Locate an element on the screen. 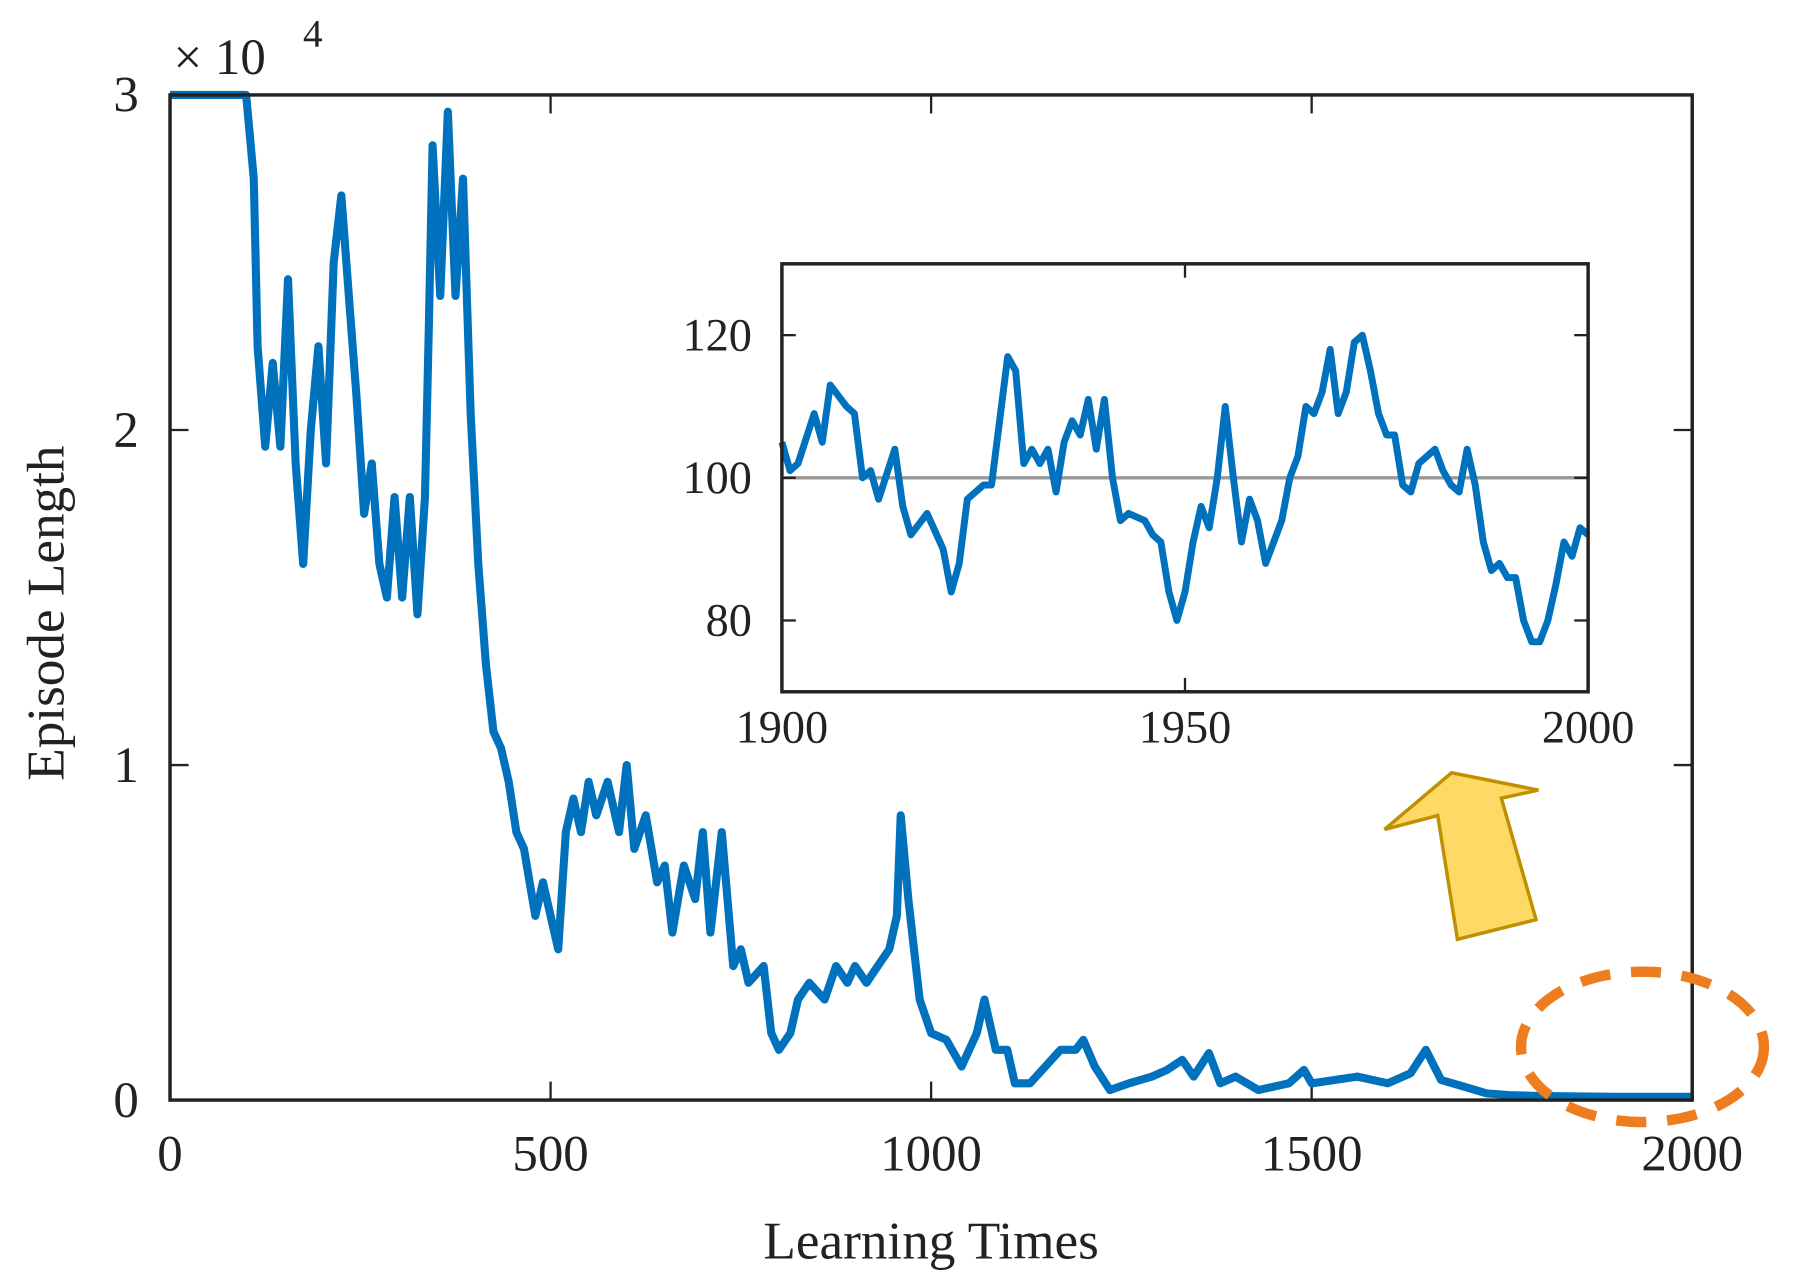 The image size is (1794, 1276). y-scale-base: × 10 is located at coordinates (220, 58).